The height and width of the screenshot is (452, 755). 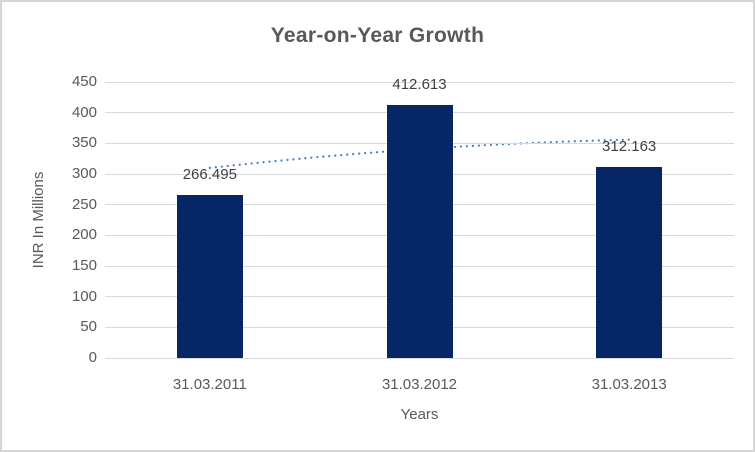 I want to click on y-tick-label: 0, so click(x=92, y=357).